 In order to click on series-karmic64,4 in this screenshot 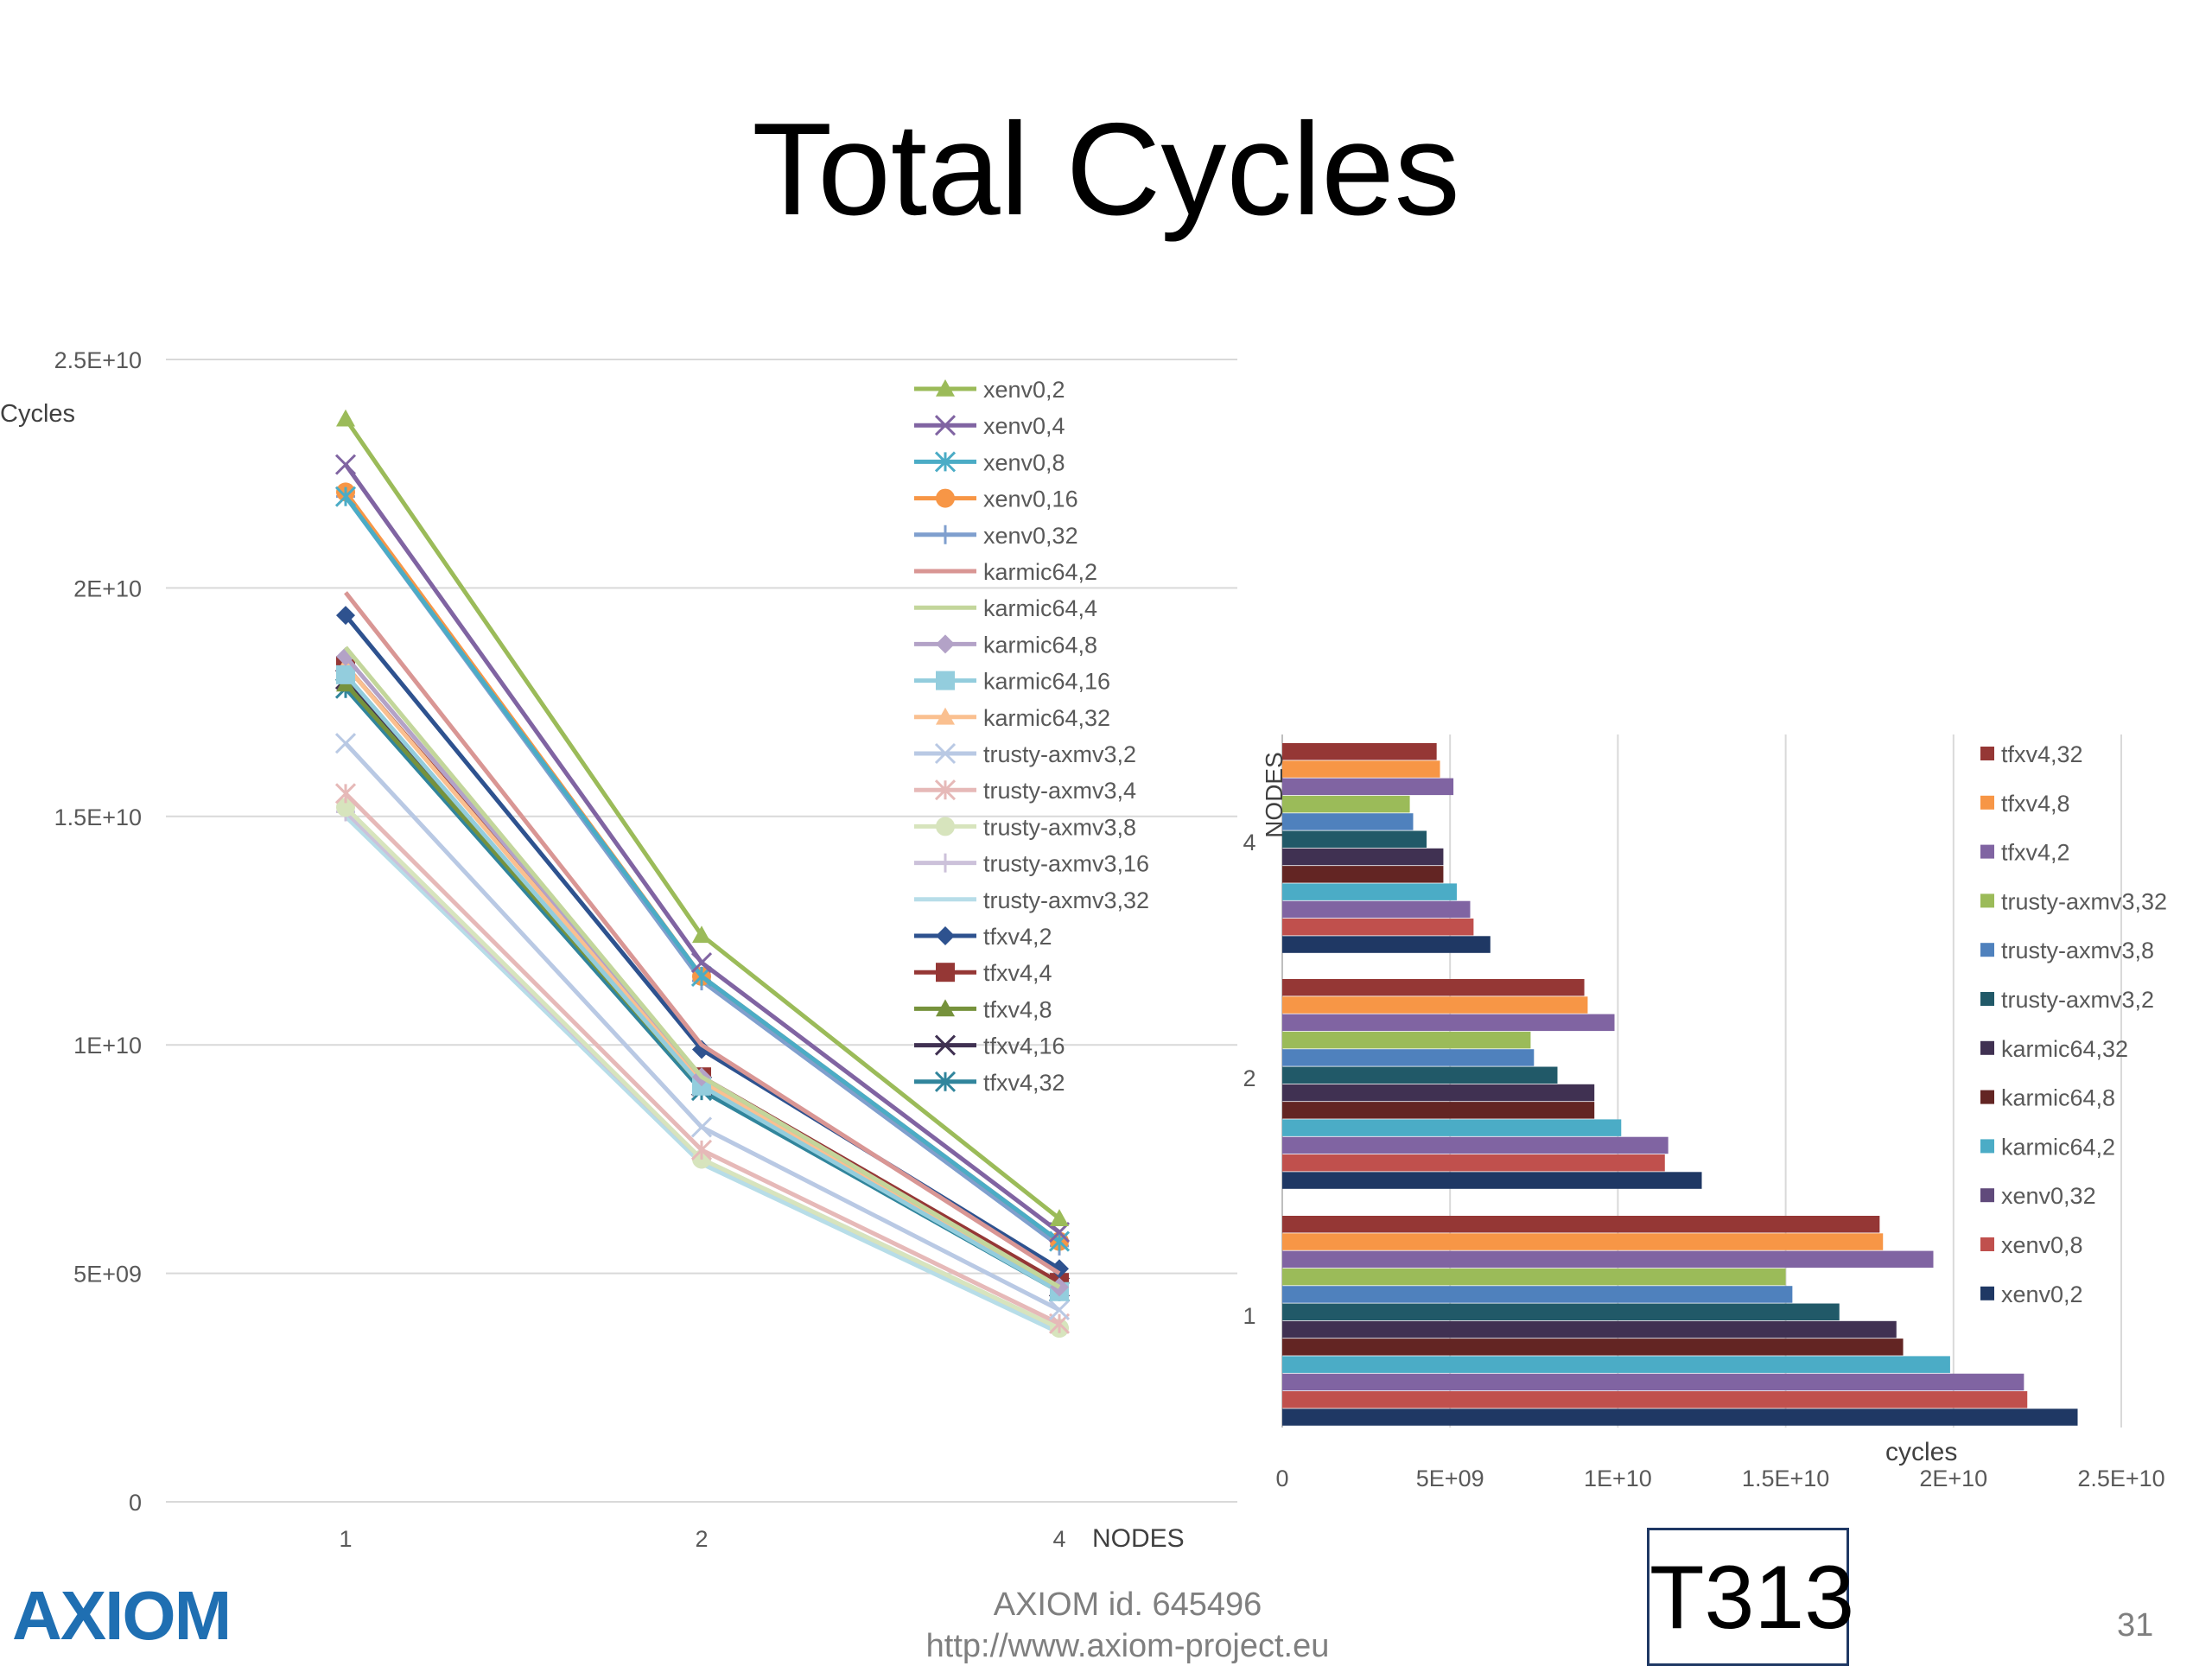, I will do `click(702, 967)`.